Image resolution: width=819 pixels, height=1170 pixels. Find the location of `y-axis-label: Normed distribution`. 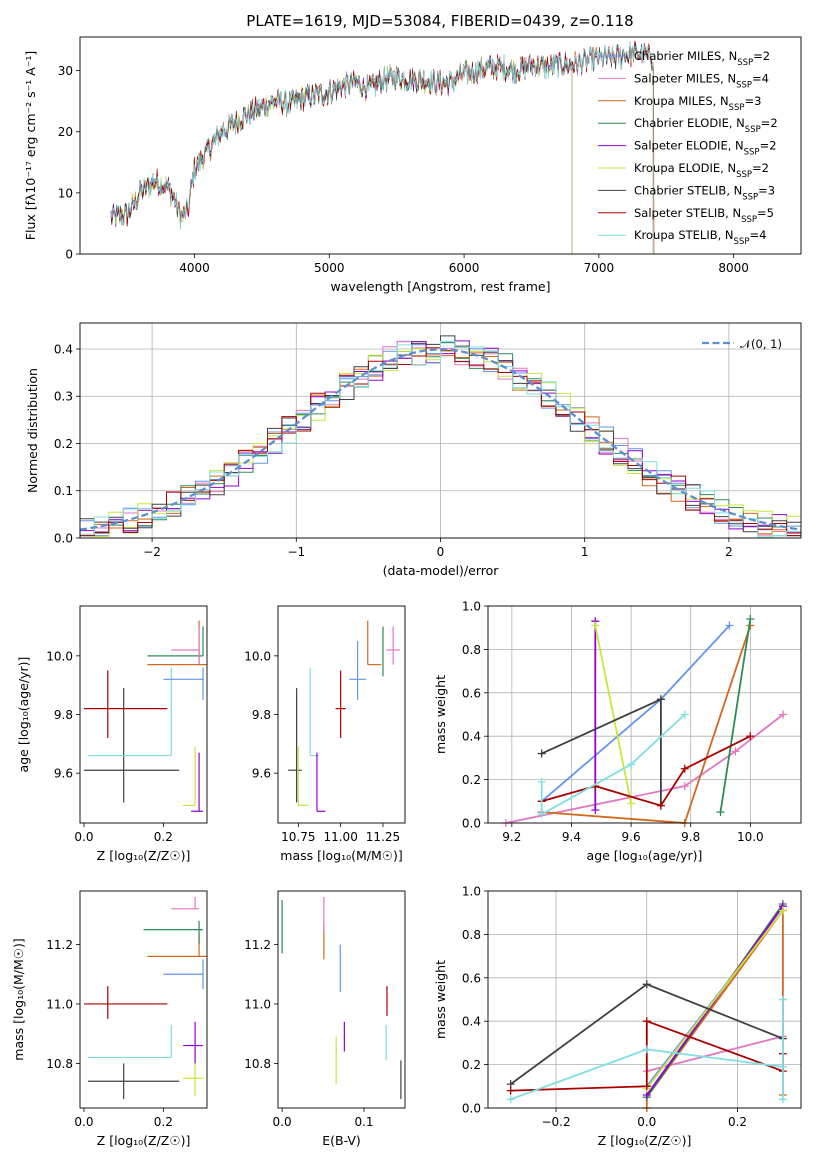

y-axis-label: Normed distribution is located at coordinates (32, 430).